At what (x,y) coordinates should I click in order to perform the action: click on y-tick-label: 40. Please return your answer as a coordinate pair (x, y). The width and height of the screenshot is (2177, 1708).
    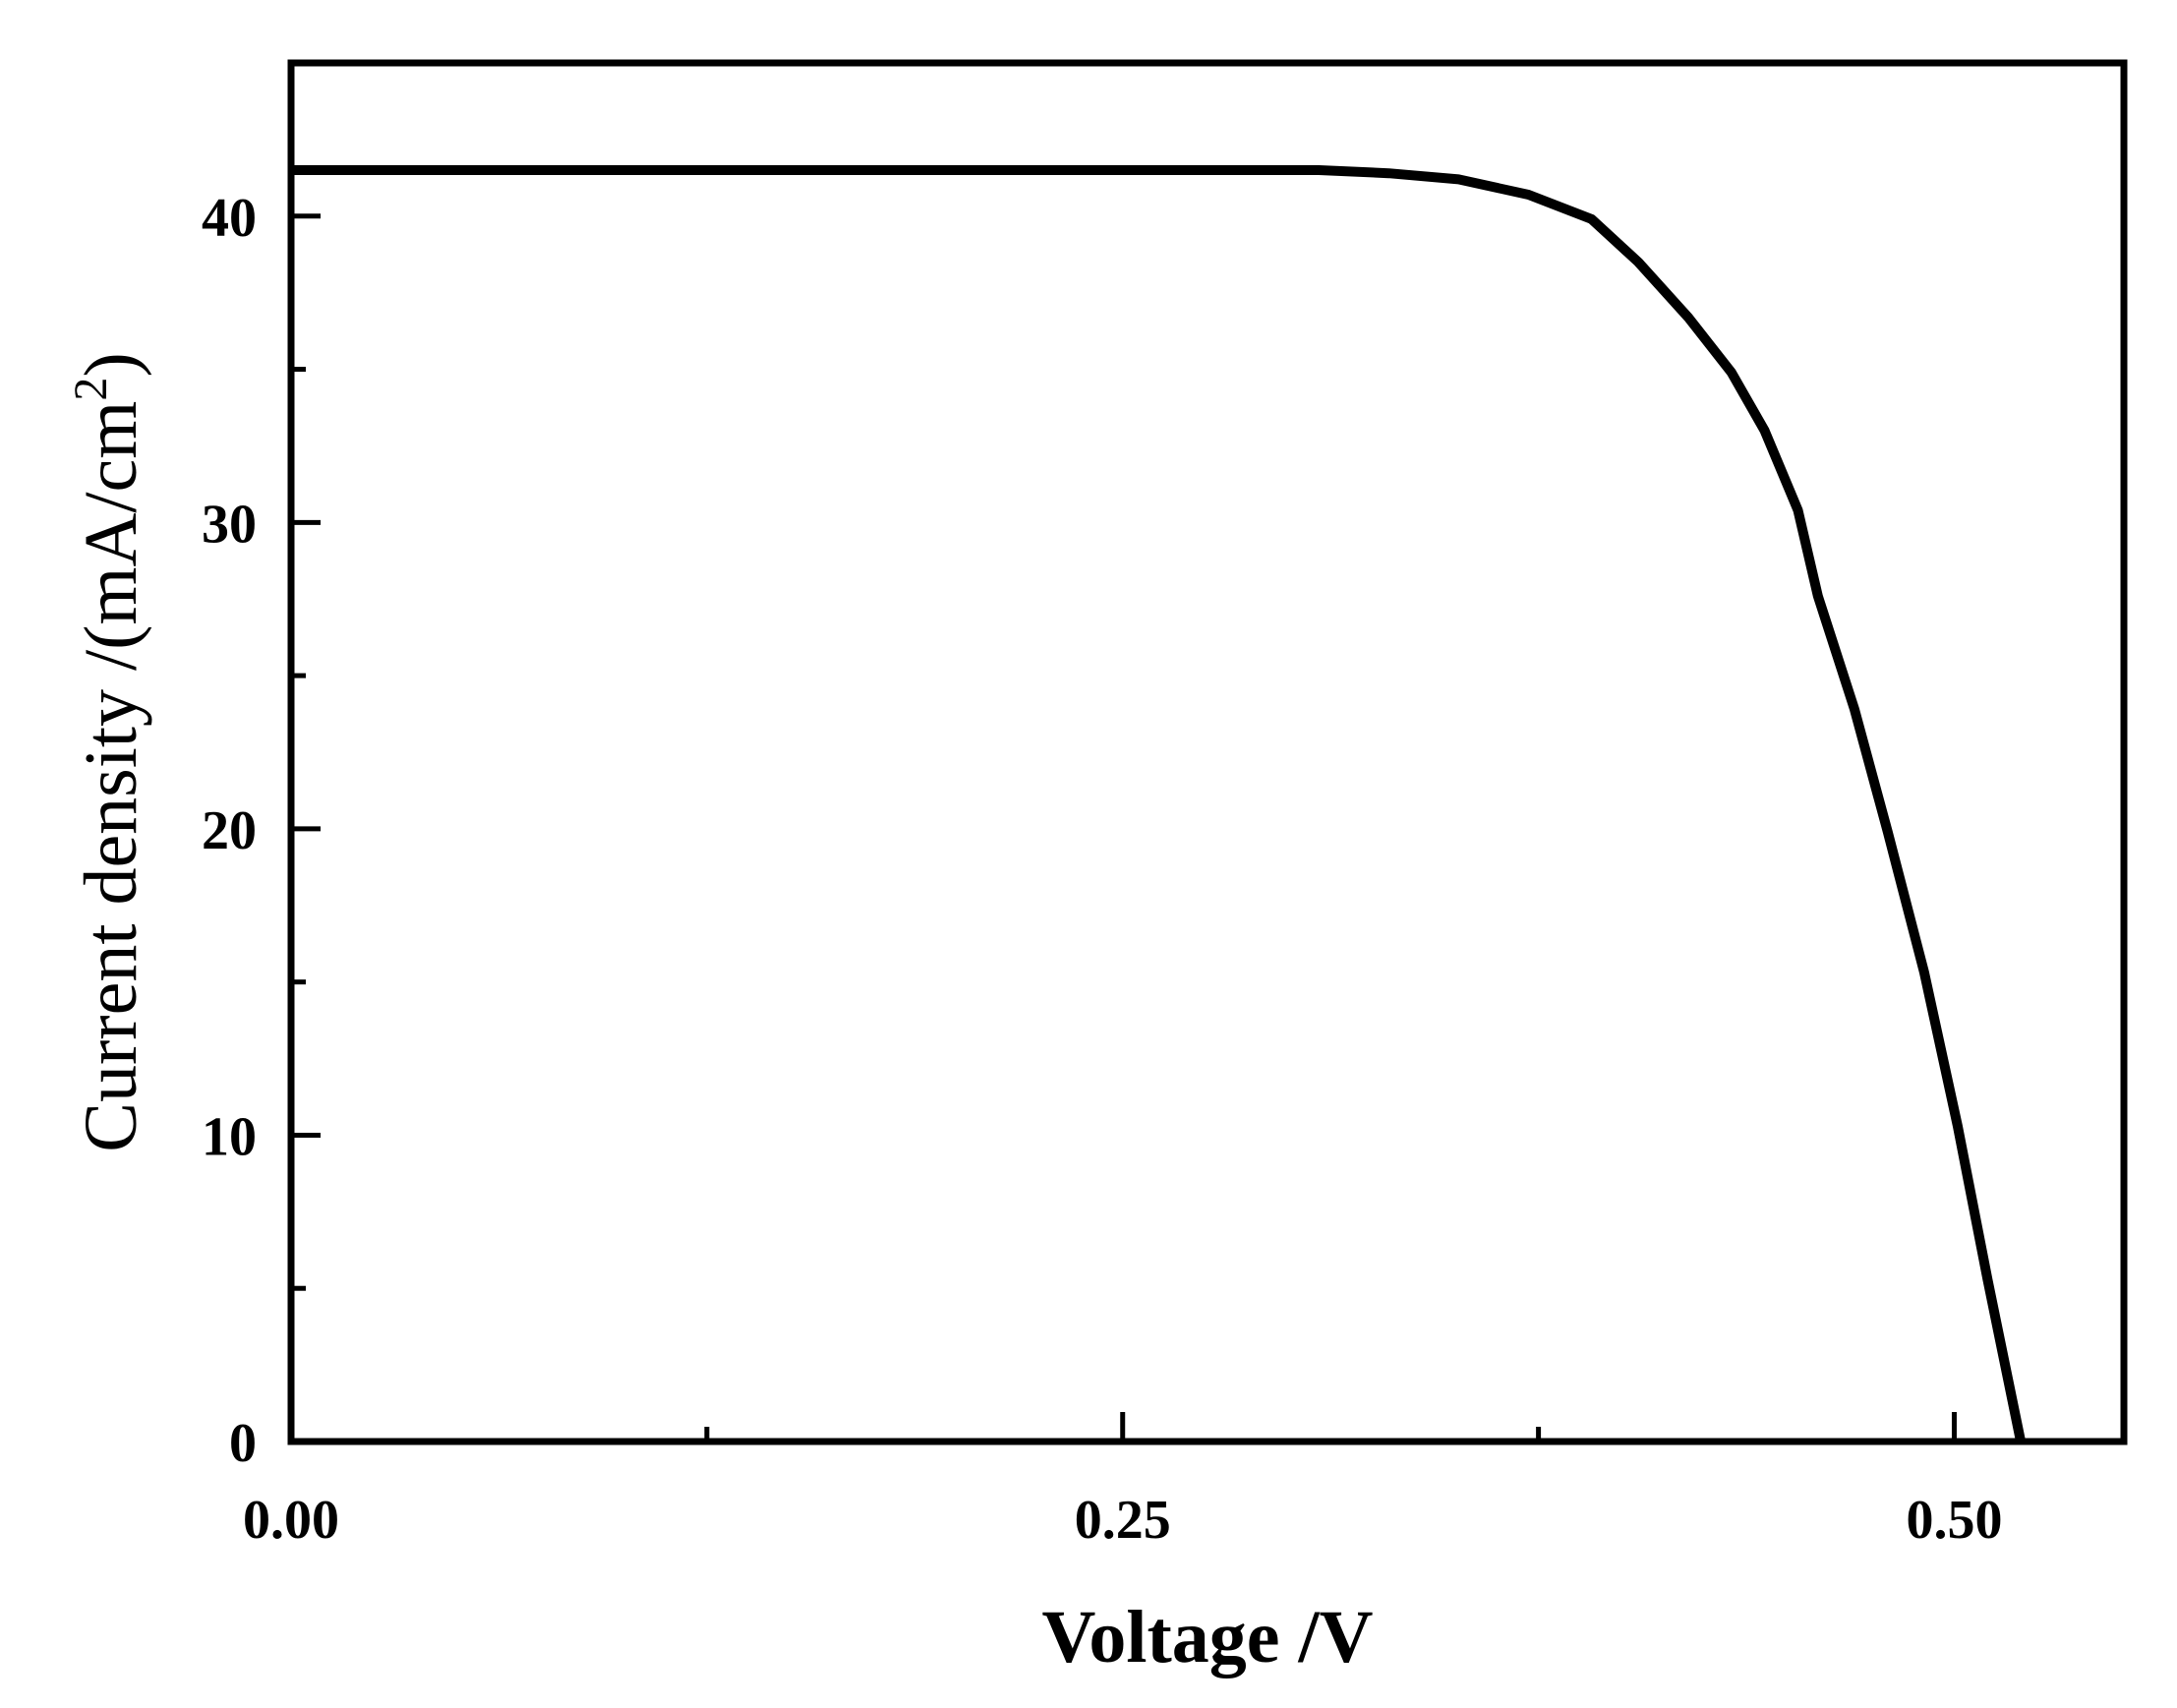
    Looking at the image, I should click on (229, 218).